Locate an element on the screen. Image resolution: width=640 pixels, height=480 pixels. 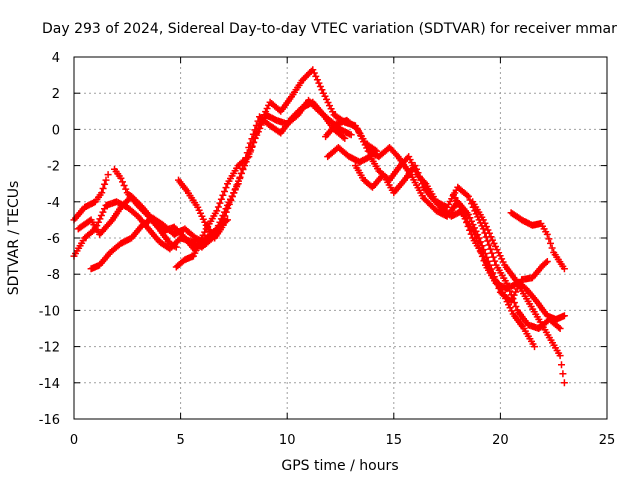
x-tick-label: 10 is located at coordinates (287, 440).